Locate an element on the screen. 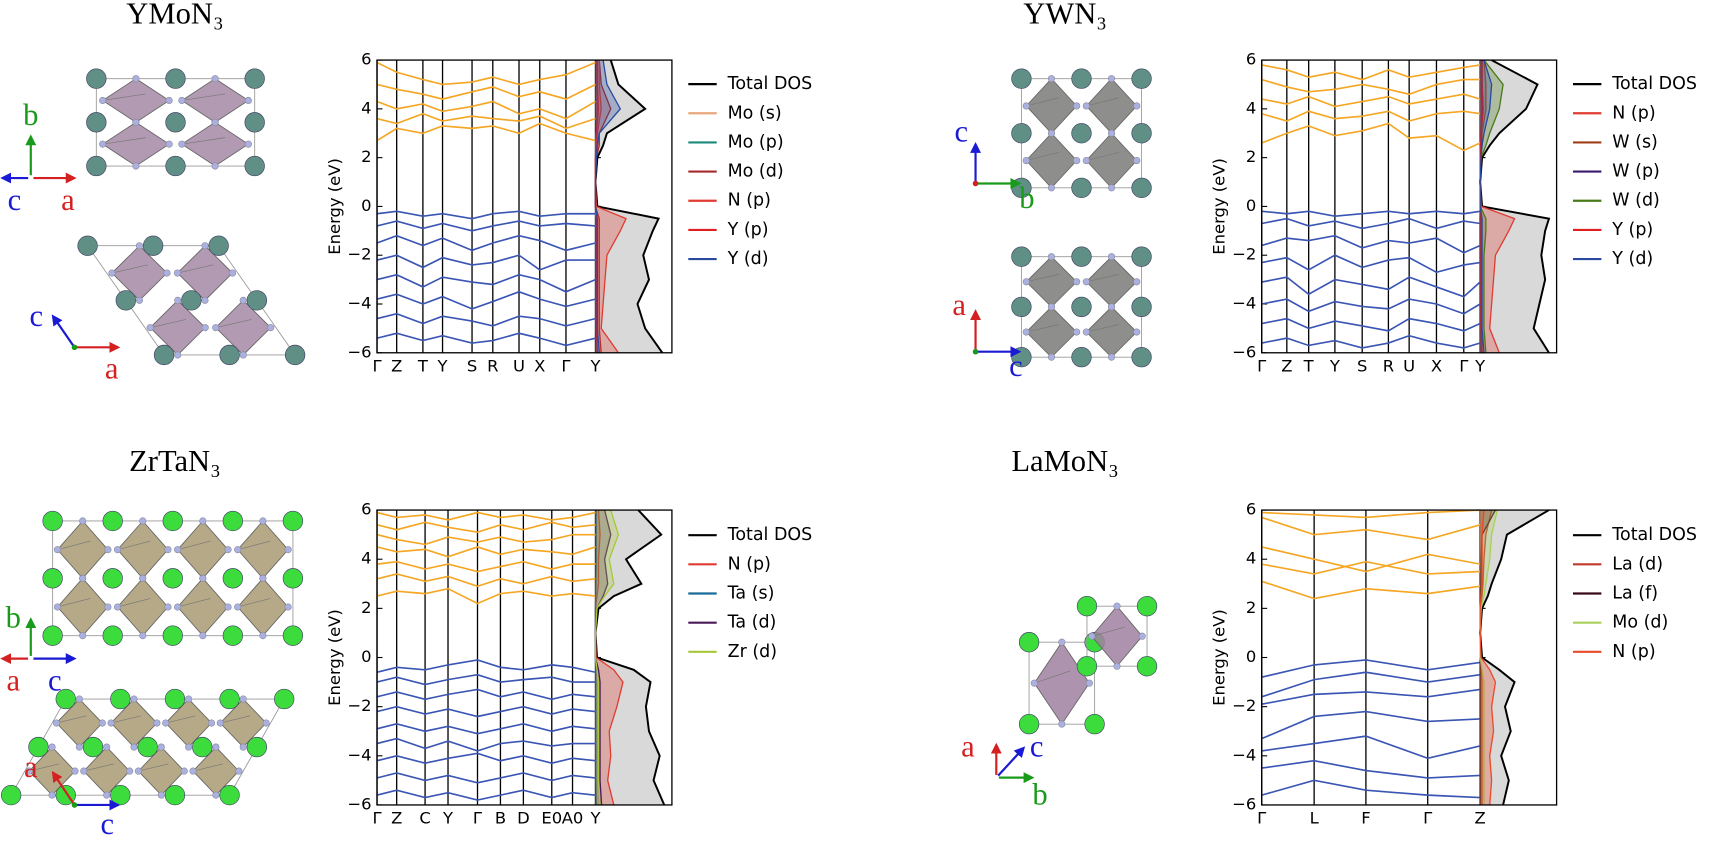 Image resolution: width=1713 pixels, height=841 pixels. y-tick-label: −2 is located at coordinates (1244, 705).